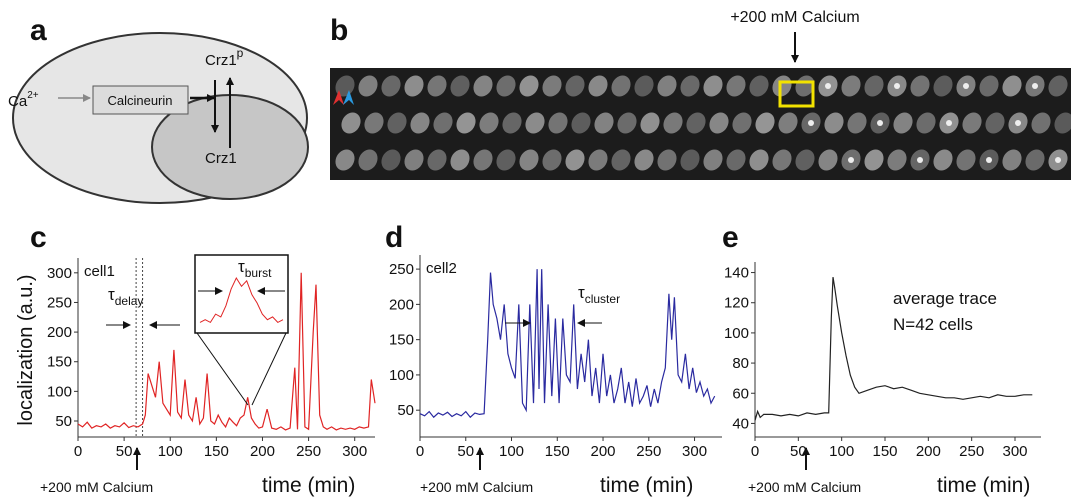  I want to click on y-tick-label: 250, so click(59, 302).